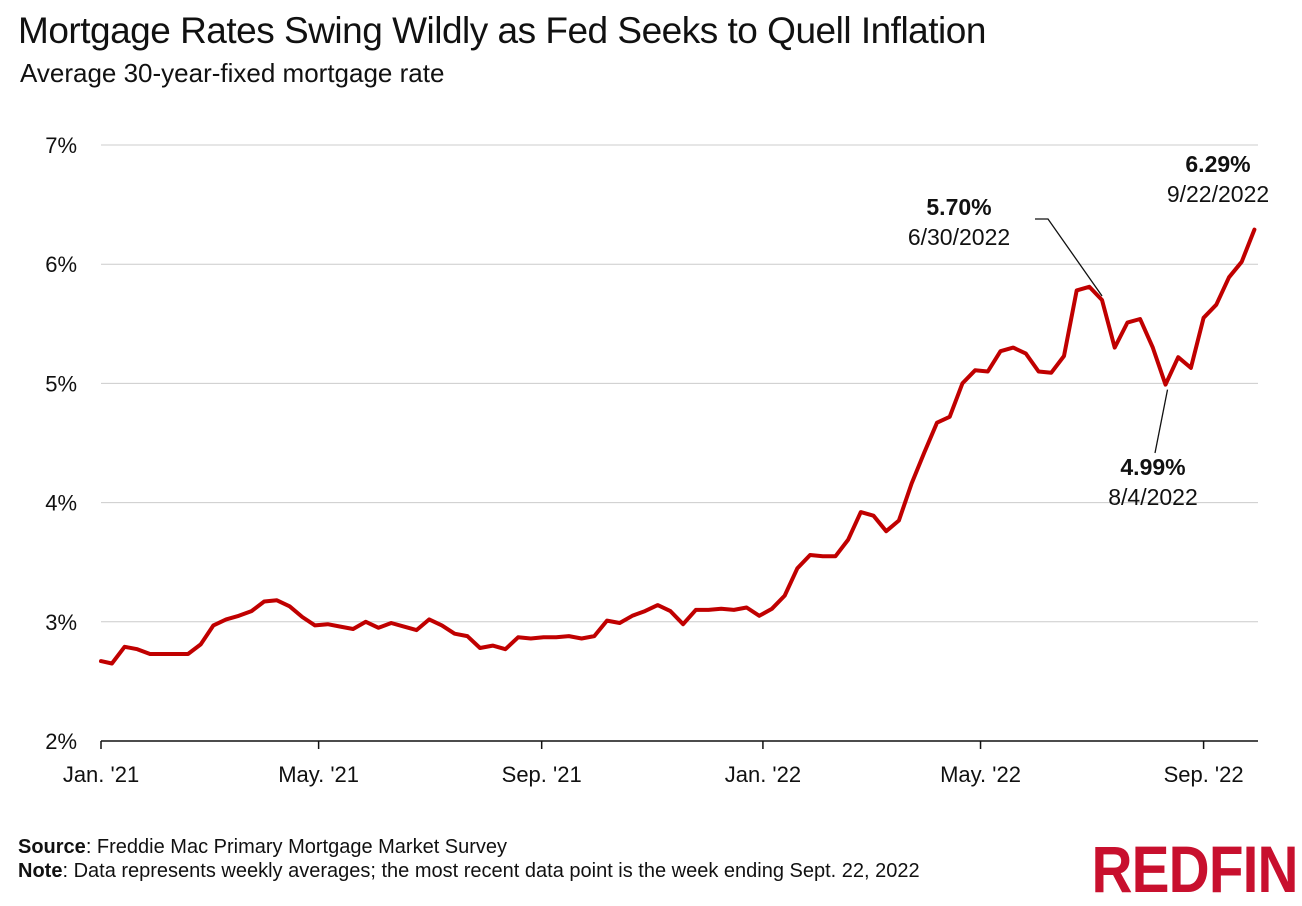 This screenshot has width=1302, height=906. I want to click on annotation-value-label: 4.99%, so click(1152, 467).